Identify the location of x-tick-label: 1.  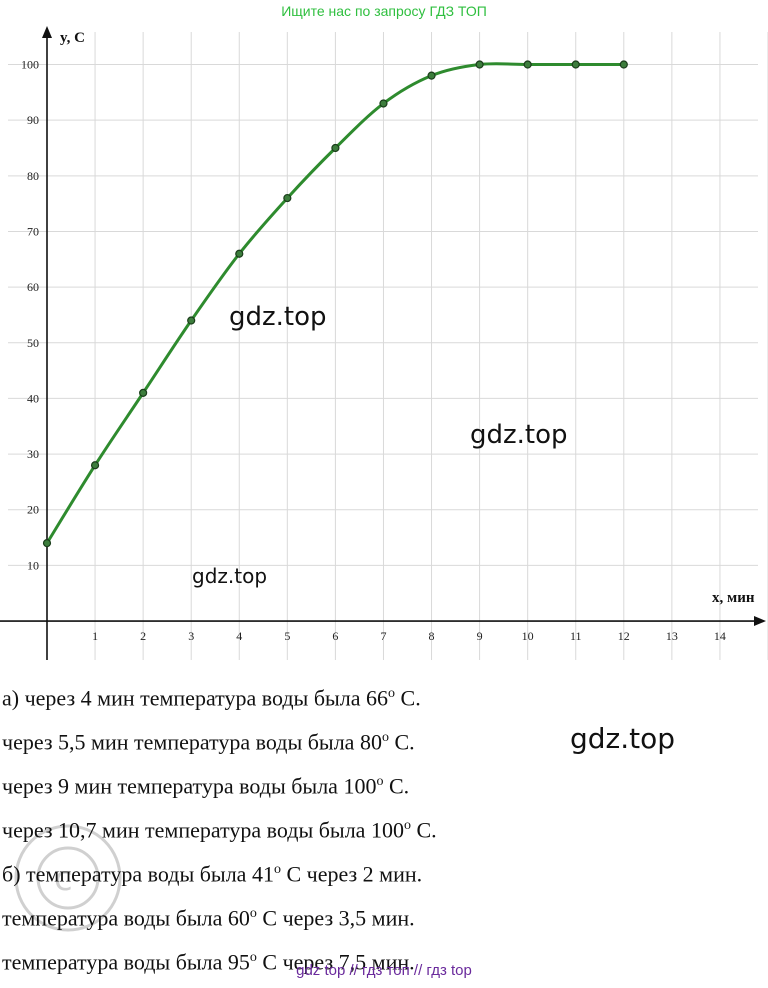
(95, 636).